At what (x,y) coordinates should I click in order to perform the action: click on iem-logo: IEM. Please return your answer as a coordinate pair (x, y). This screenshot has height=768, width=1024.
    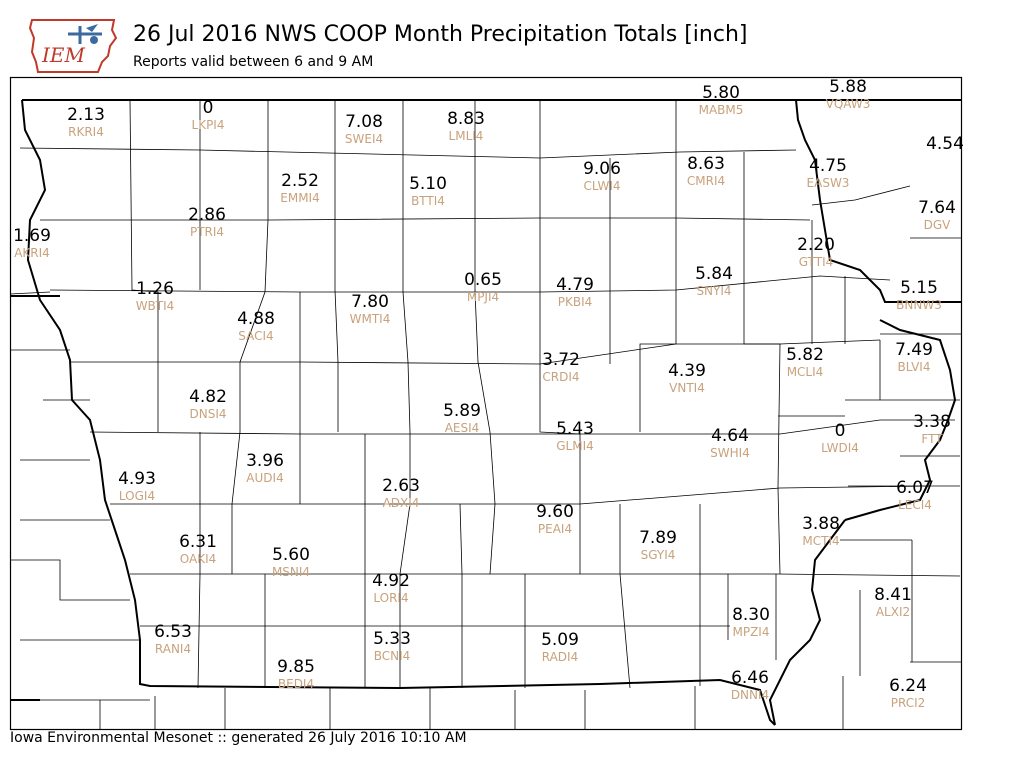
    Looking at the image, I should click on (74, 46).